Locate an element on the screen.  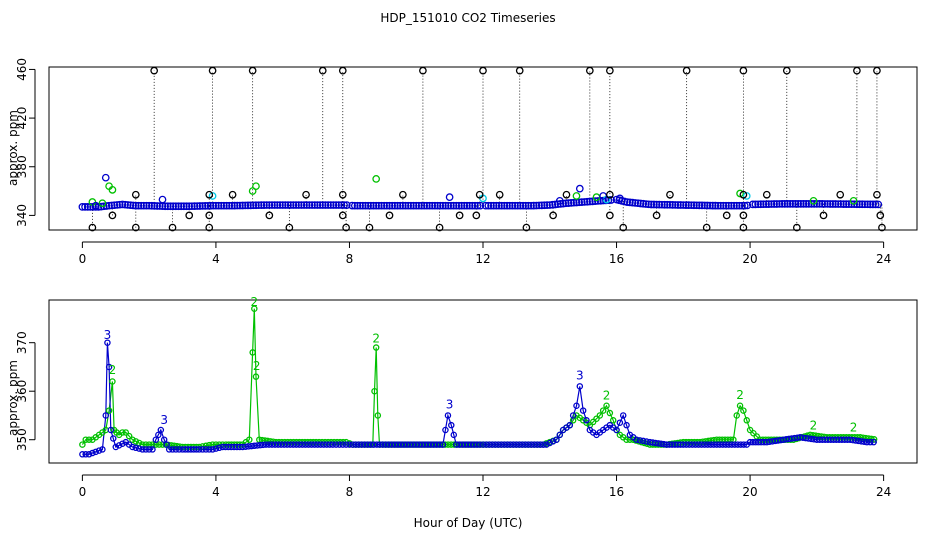
bottom-y-tick-label: 350 is located at coordinates (22, 439).